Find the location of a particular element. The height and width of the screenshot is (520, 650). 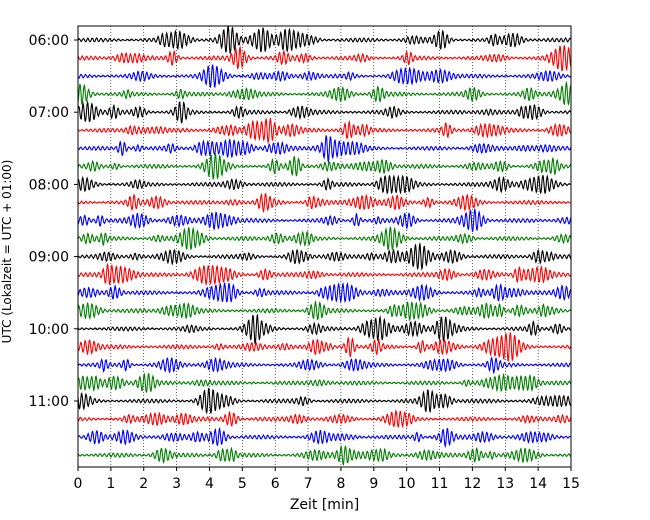

x-axis-ticks: 0 1 2 3 4 5 6 7 8 9 10 11 12 13 14 15 is located at coordinates (327, 479).